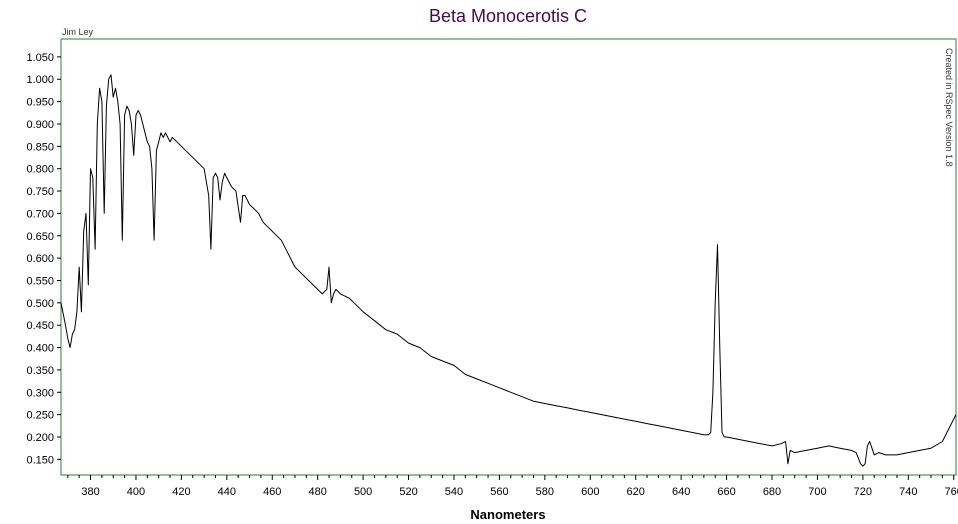  What do you see at coordinates (40, 58) in the screenshot?
I see `y-tick-label: 1.050` at bounding box center [40, 58].